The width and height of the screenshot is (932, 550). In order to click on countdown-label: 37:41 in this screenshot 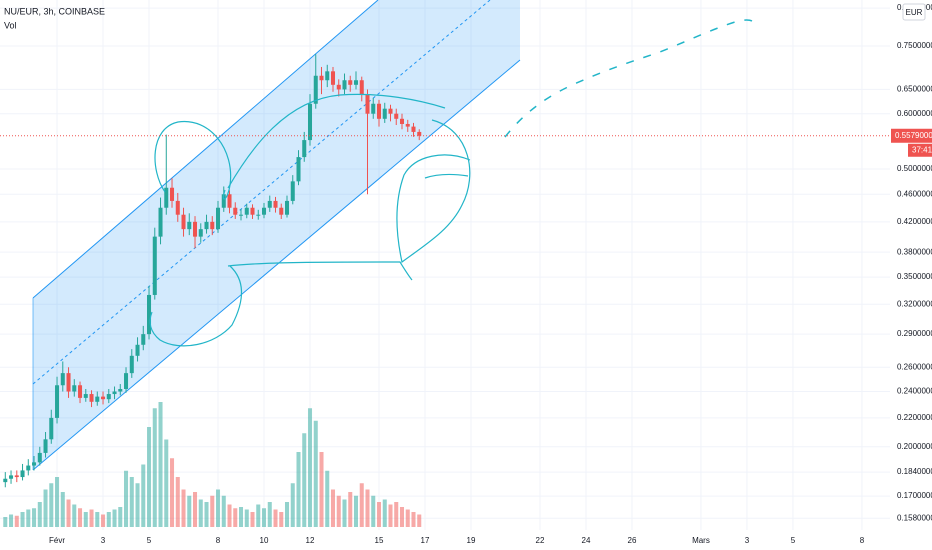, I will do `click(922, 149)`.